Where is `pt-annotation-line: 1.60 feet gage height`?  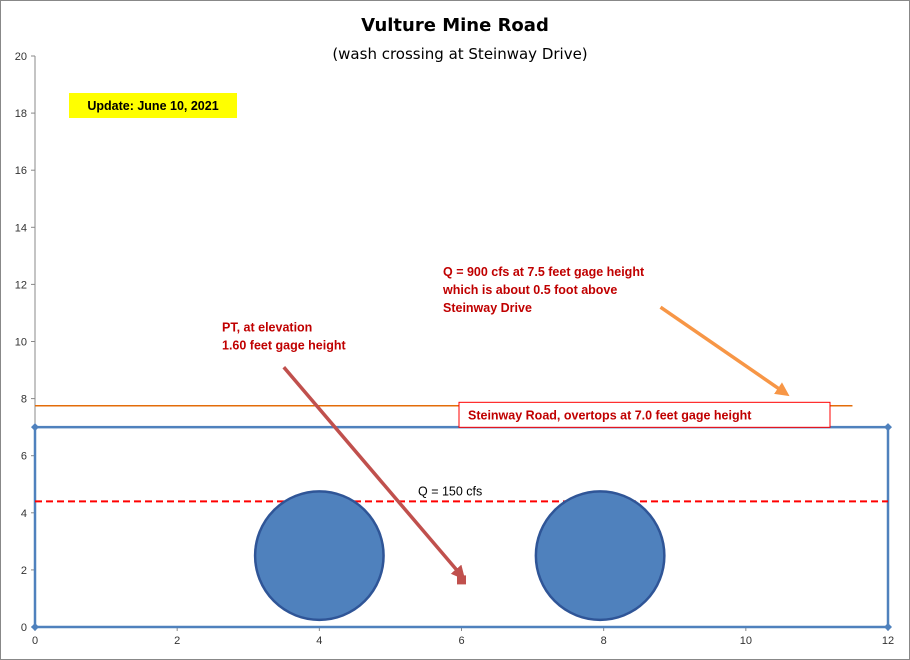
pt-annotation-line: 1.60 feet gage height is located at coordinates (284, 346).